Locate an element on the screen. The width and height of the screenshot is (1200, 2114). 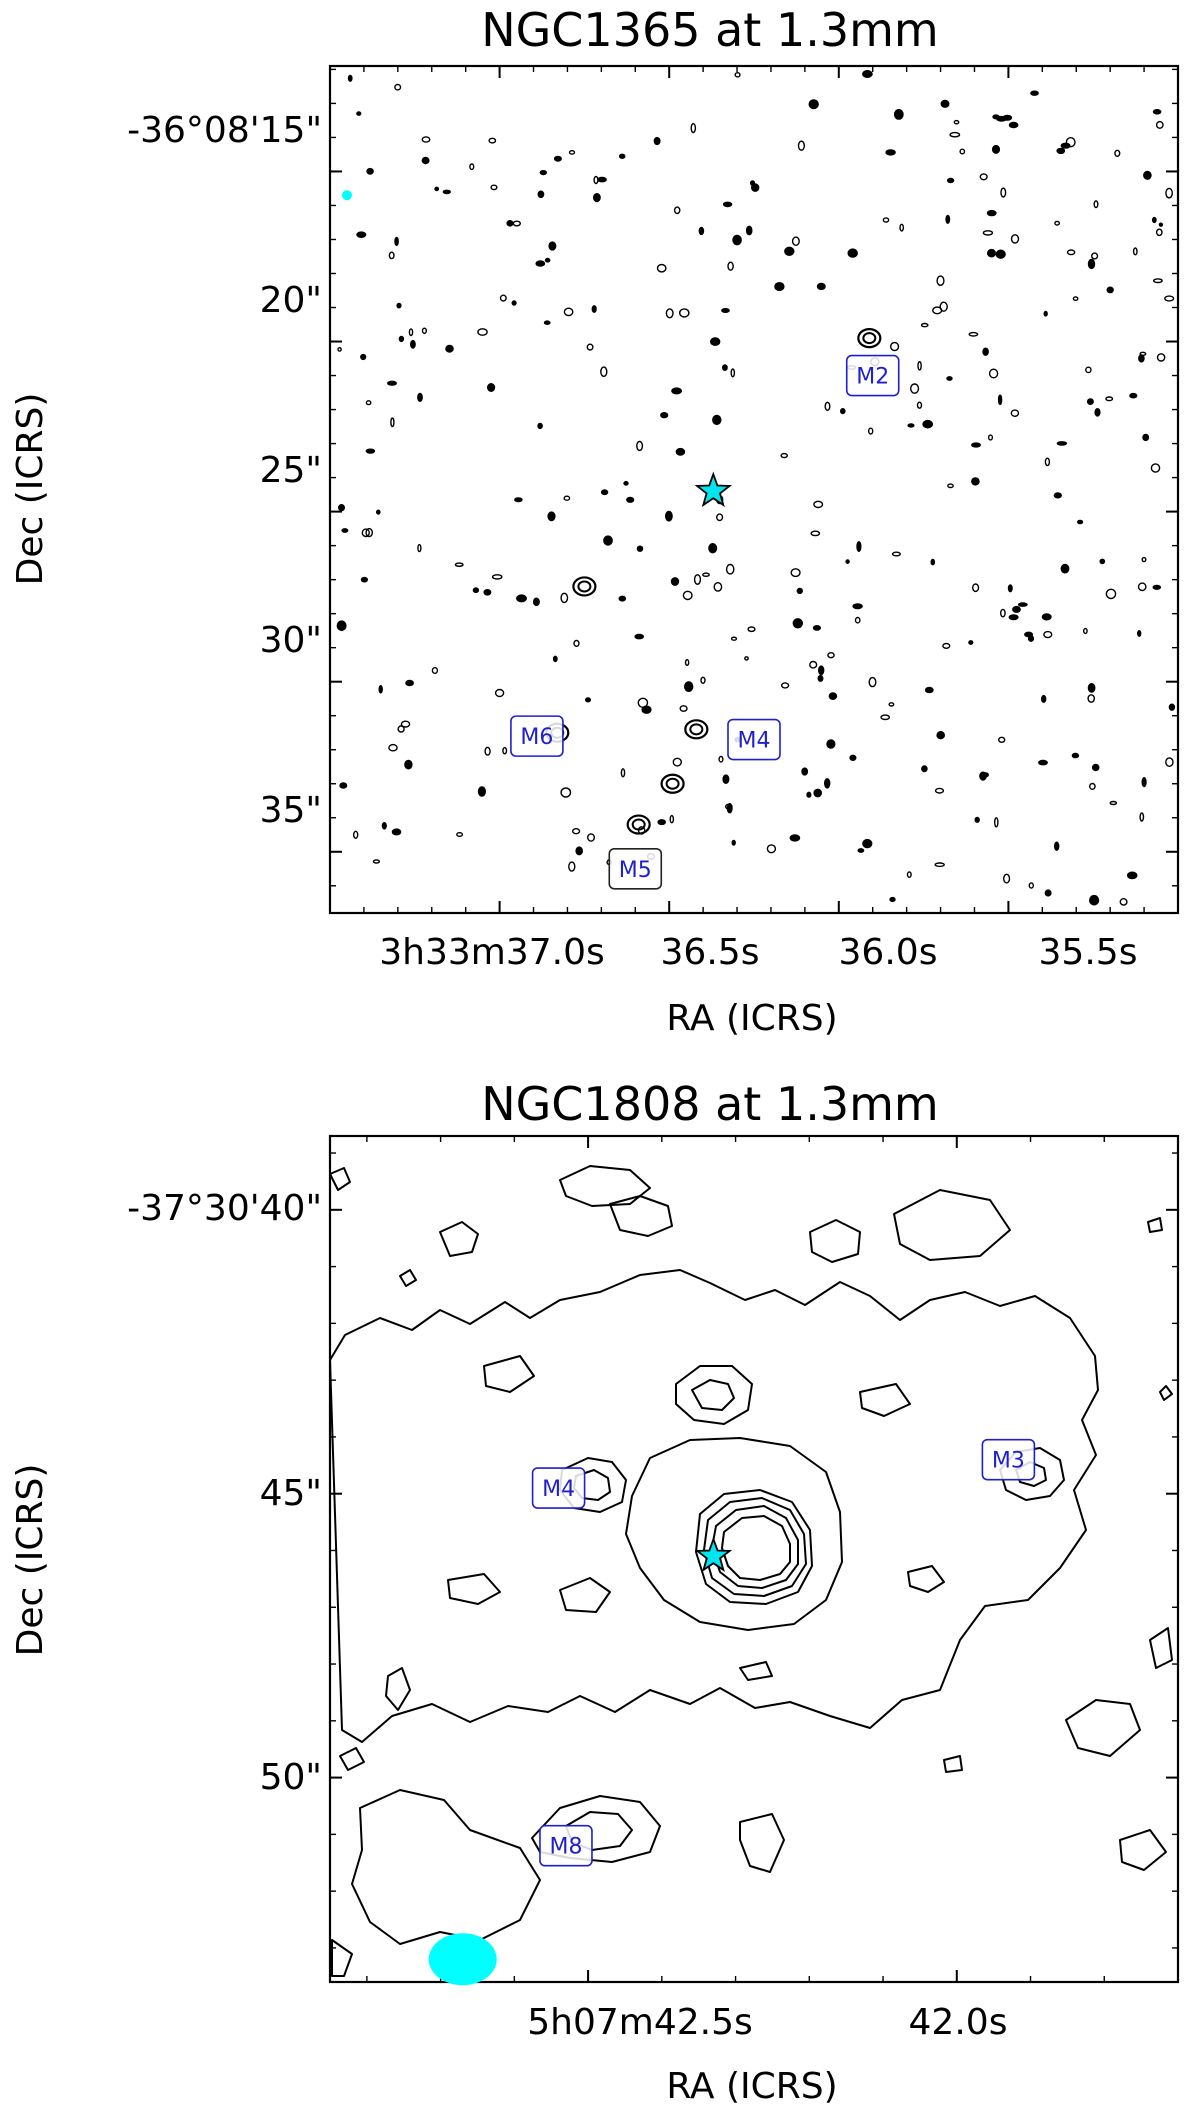
panel1-title: NGC1365 at 1.3mm is located at coordinates (709, 30).